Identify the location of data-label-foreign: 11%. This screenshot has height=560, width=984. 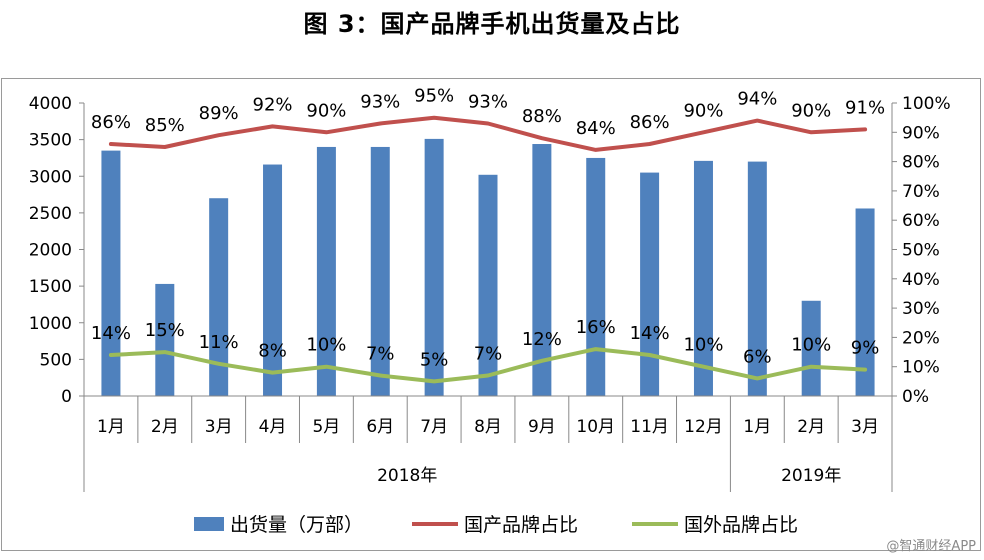
(219, 342).